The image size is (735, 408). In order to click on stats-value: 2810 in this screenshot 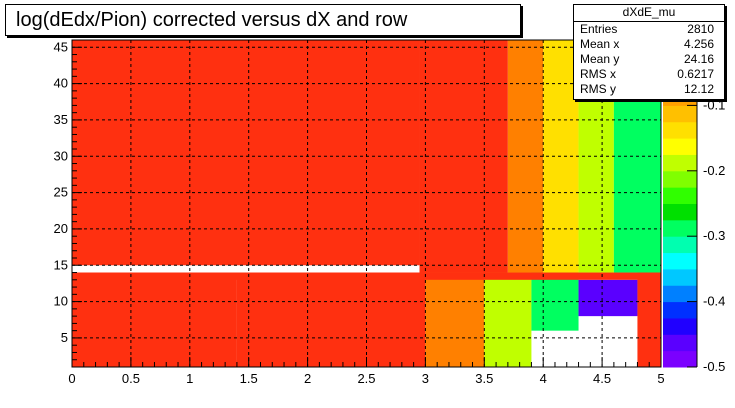, I will do `click(700, 29)`.